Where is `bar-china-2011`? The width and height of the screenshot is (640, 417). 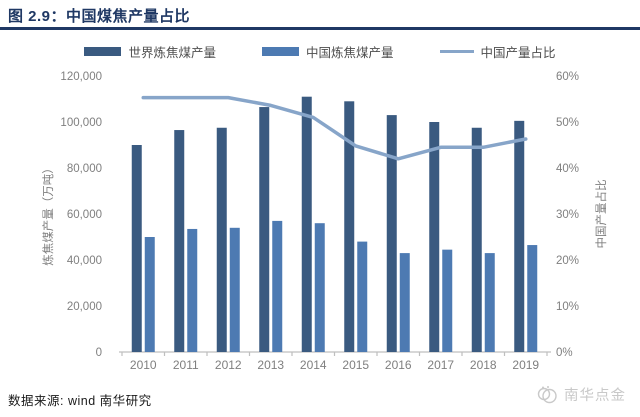
bar-china-2011 is located at coordinates (192, 290).